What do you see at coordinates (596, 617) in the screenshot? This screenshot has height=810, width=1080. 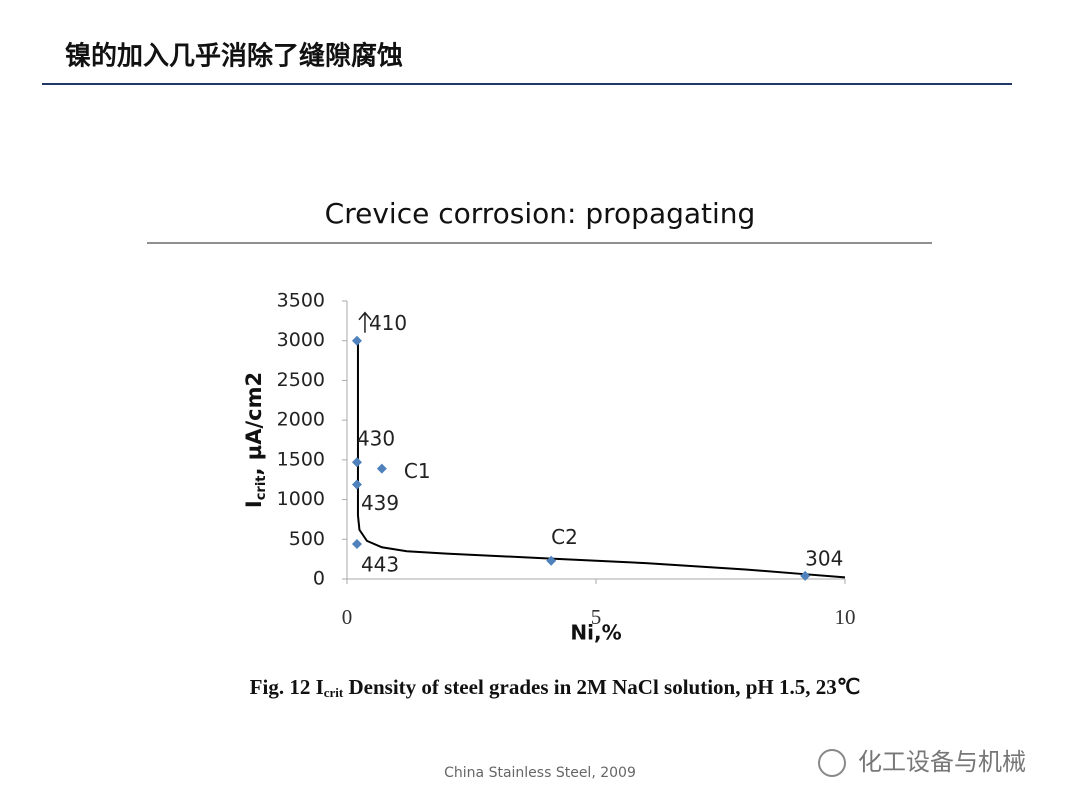 I see `x-tick-label: 5` at bounding box center [596, 617].